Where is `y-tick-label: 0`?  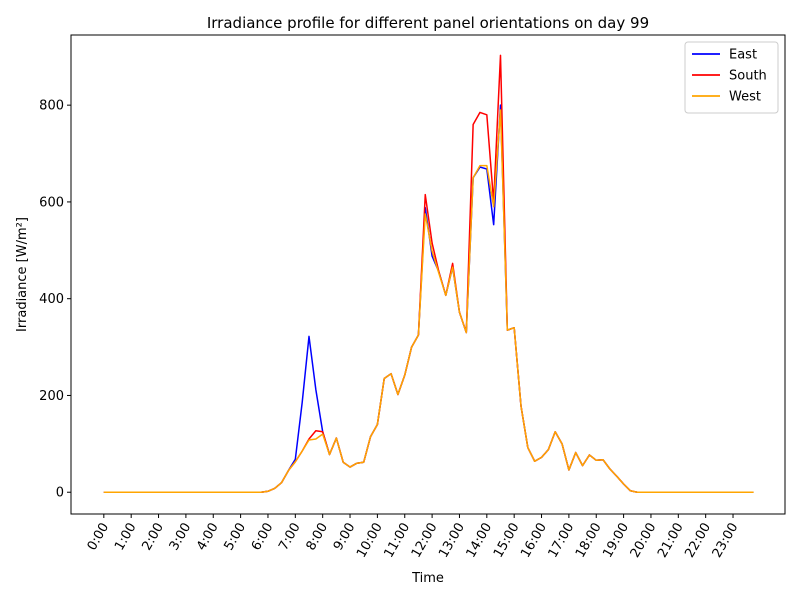
y-tick-label: 0 is located at coordinates (60, 493).